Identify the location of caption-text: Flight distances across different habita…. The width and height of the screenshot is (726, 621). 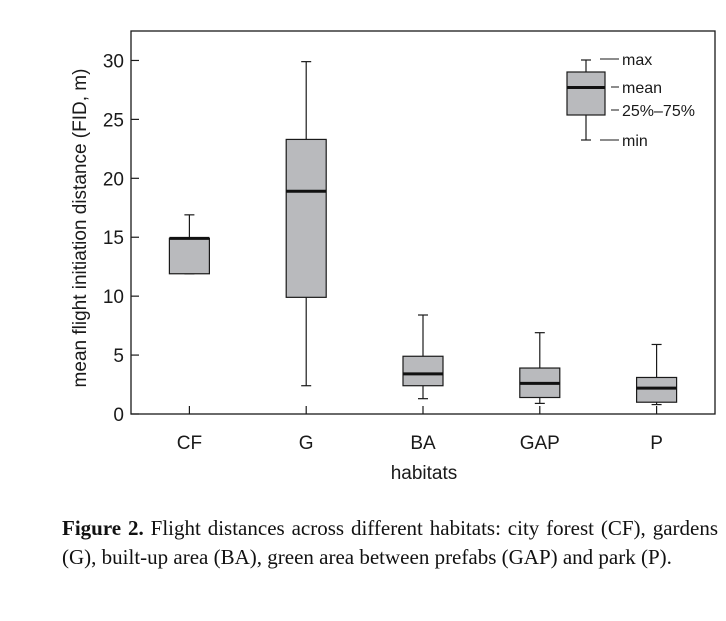
(390, 542).